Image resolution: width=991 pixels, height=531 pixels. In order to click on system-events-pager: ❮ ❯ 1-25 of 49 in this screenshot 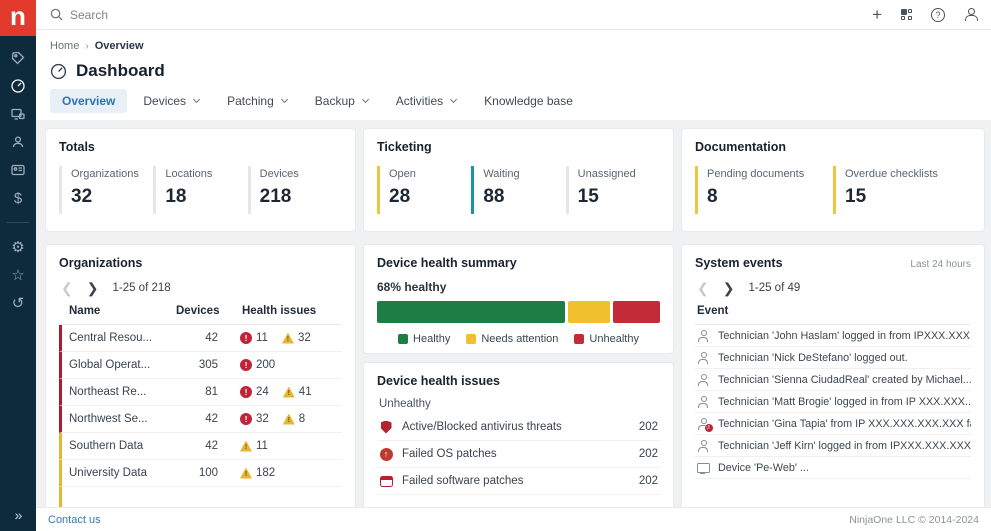, I will do `click(834, 288)`.